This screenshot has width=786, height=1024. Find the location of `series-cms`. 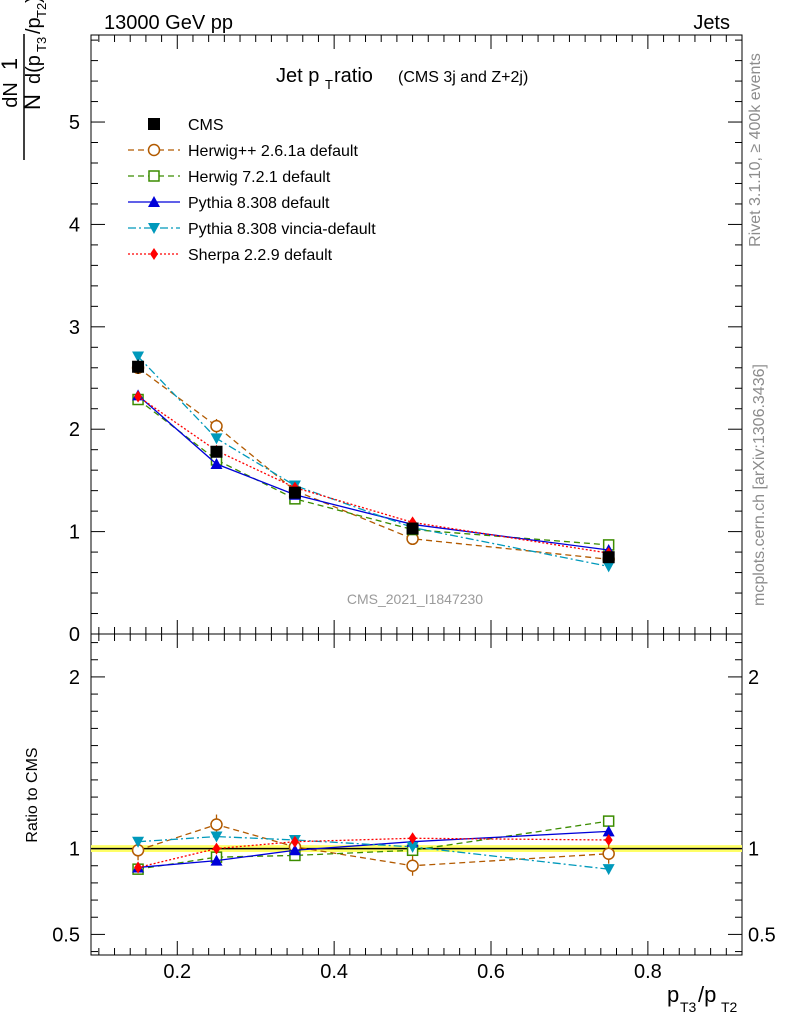

series-cms is located at coordinates (373, 461).